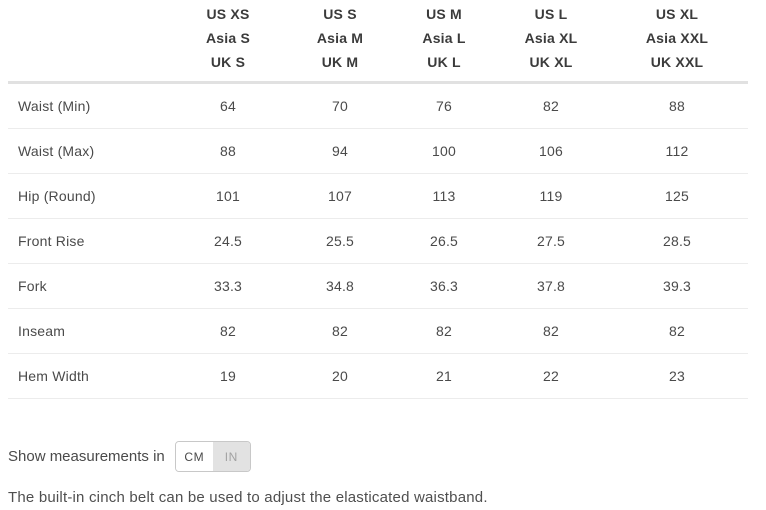 The height and width of the screenshot is (510, 766). I want to click on measurement-value: 21, so click(444, 376).